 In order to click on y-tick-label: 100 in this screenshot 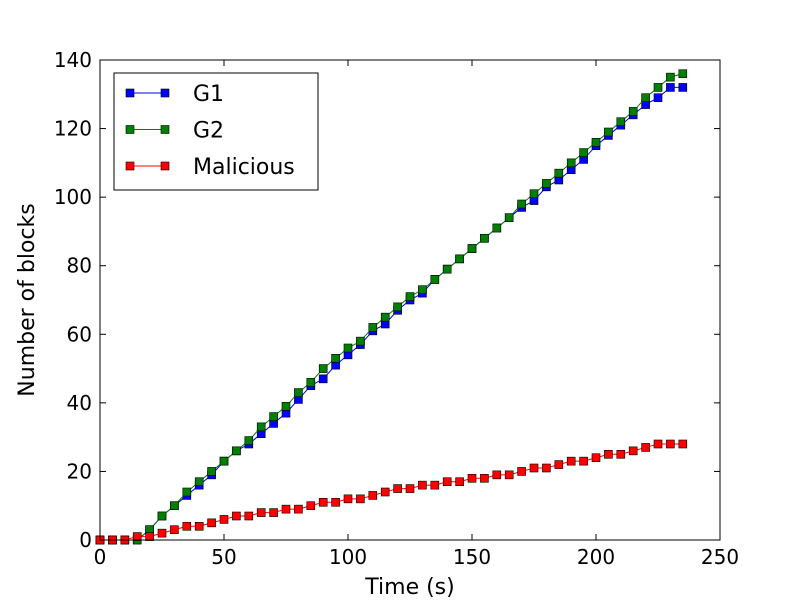, I will do `click(73, 197)`.